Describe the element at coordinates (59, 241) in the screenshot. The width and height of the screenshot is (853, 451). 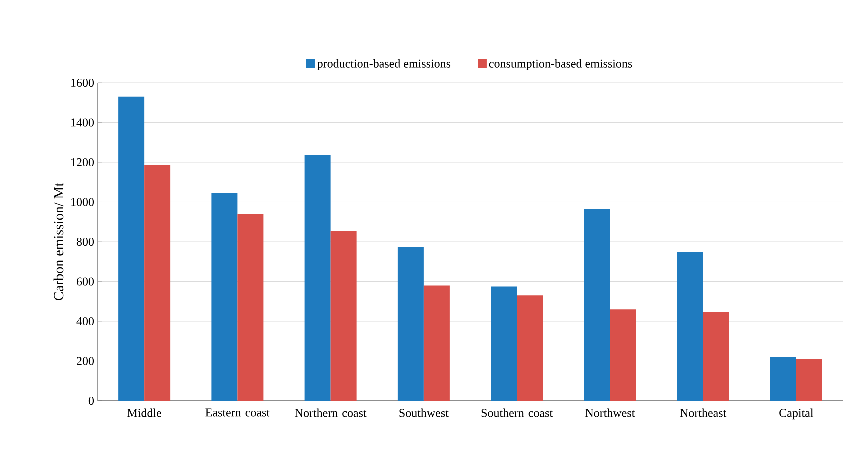
I see `y-axis-title: Carbon emission/ Mt` at that location.